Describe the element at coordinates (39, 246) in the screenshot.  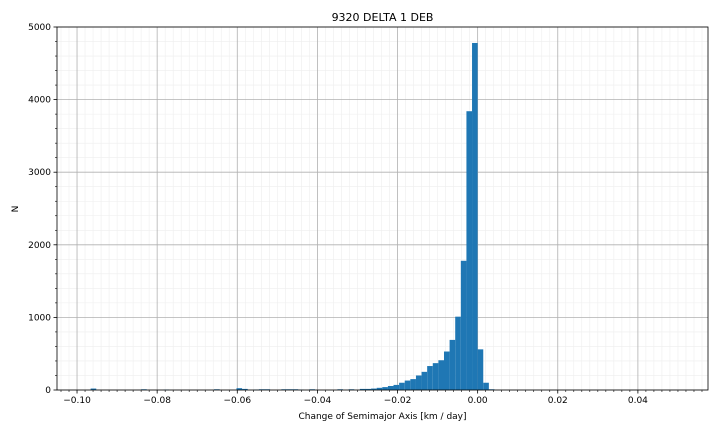
I see `y-tick-label: 2000` at that location.